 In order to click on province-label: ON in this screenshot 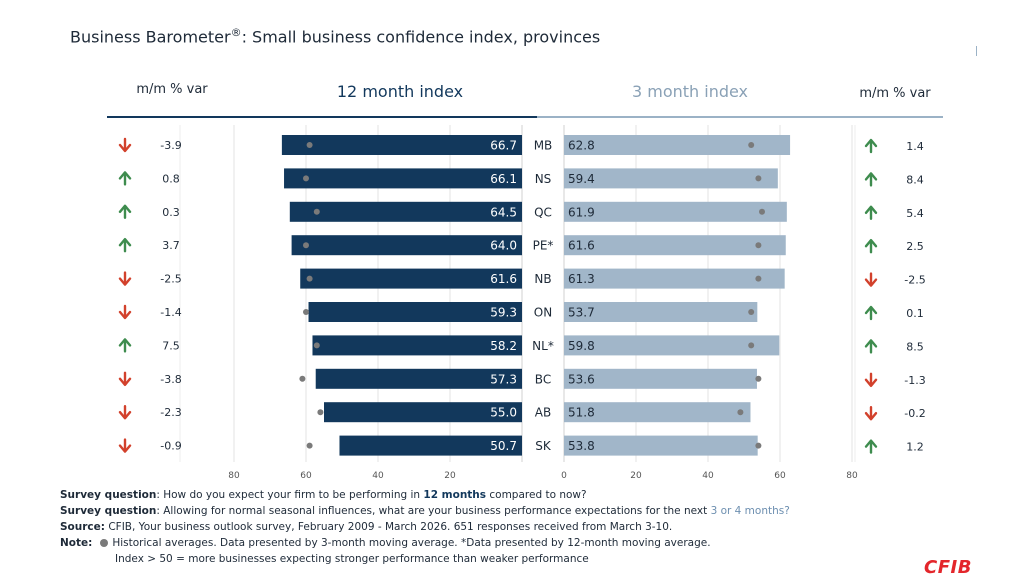, I will do `click(543, 313)`.